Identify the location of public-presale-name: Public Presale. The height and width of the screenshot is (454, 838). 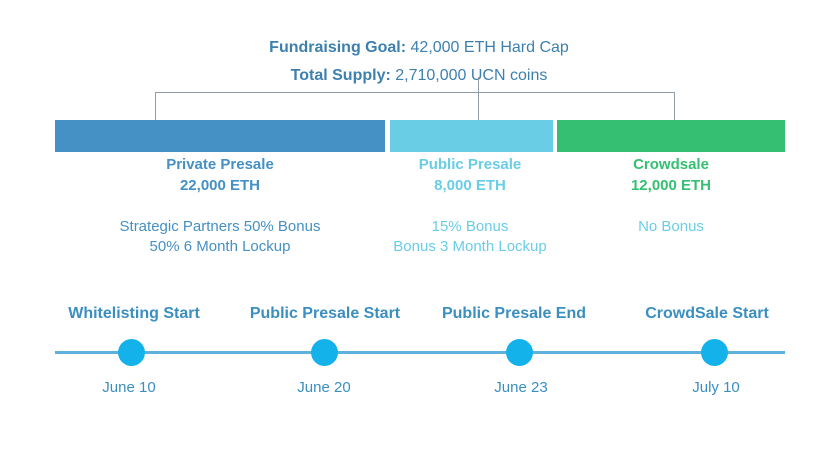
(470, 164).